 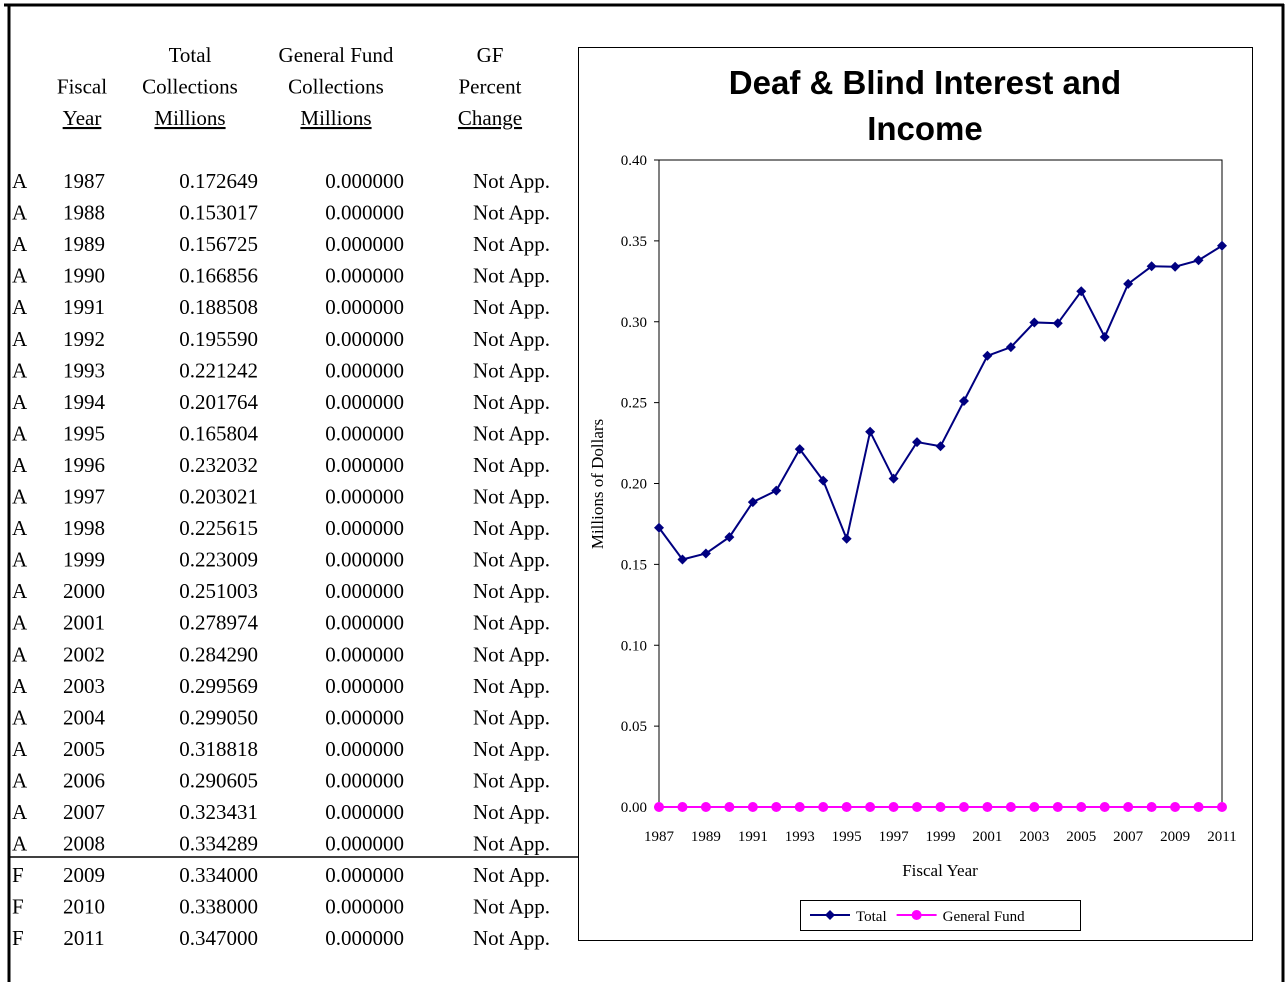 I want to click on table-cell: 0.334000, so click(x=218, y=875).